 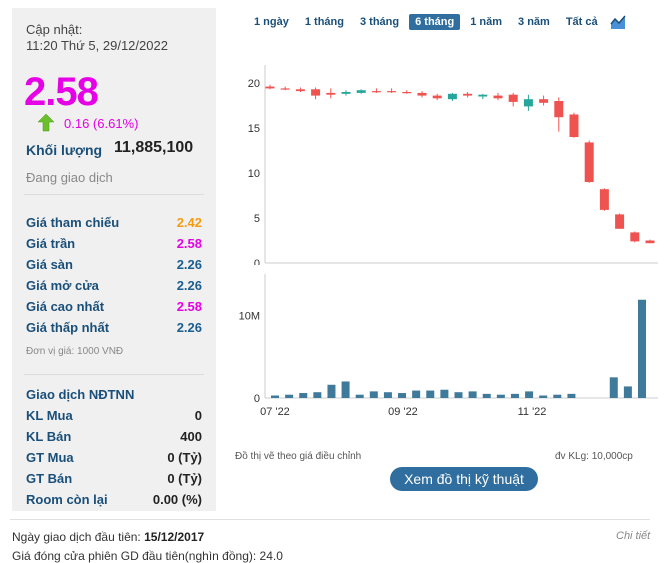 What do you see at coordinates (68, 327) in the screenshot?
I see `price-row-label: Giá thấp nhất` at bounding box center [68, 327].